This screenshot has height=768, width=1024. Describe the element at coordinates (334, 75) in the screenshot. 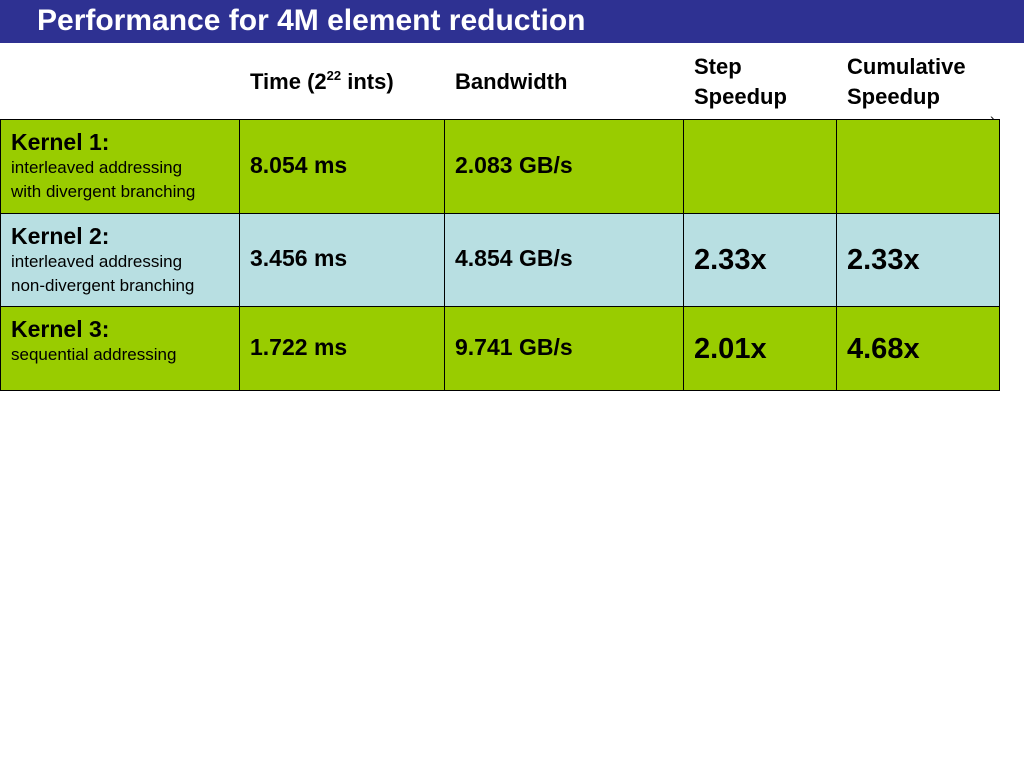

I see `time-header-exponent: 22` at that location.